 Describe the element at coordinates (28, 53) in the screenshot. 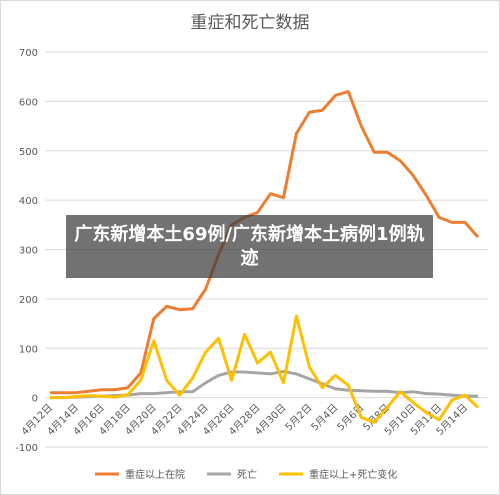

I see `y-tick-label: 700` at that location.